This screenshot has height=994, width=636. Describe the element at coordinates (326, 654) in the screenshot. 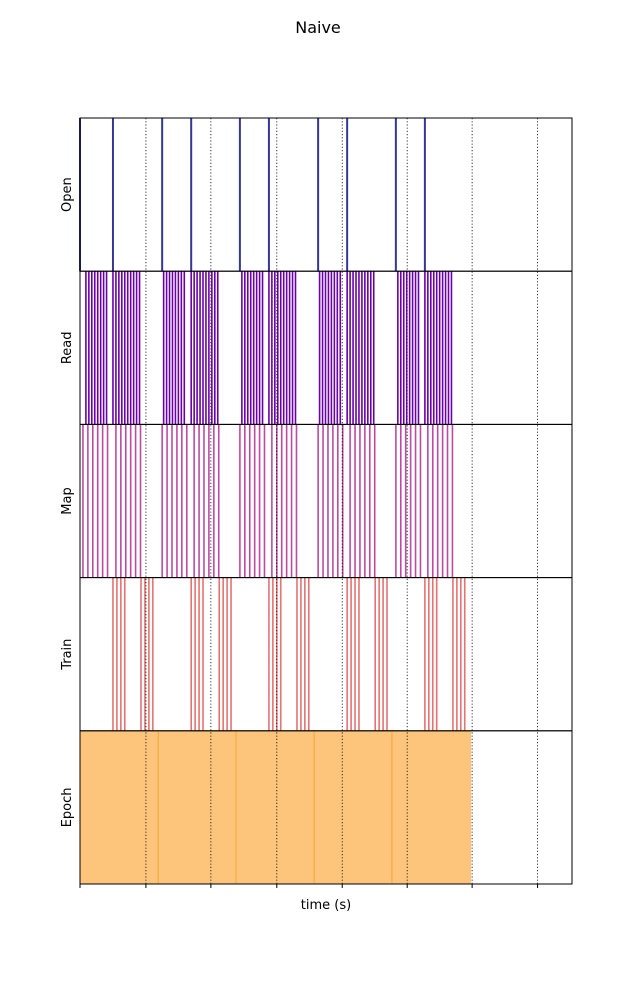

I see `row-frame-train` at that location.